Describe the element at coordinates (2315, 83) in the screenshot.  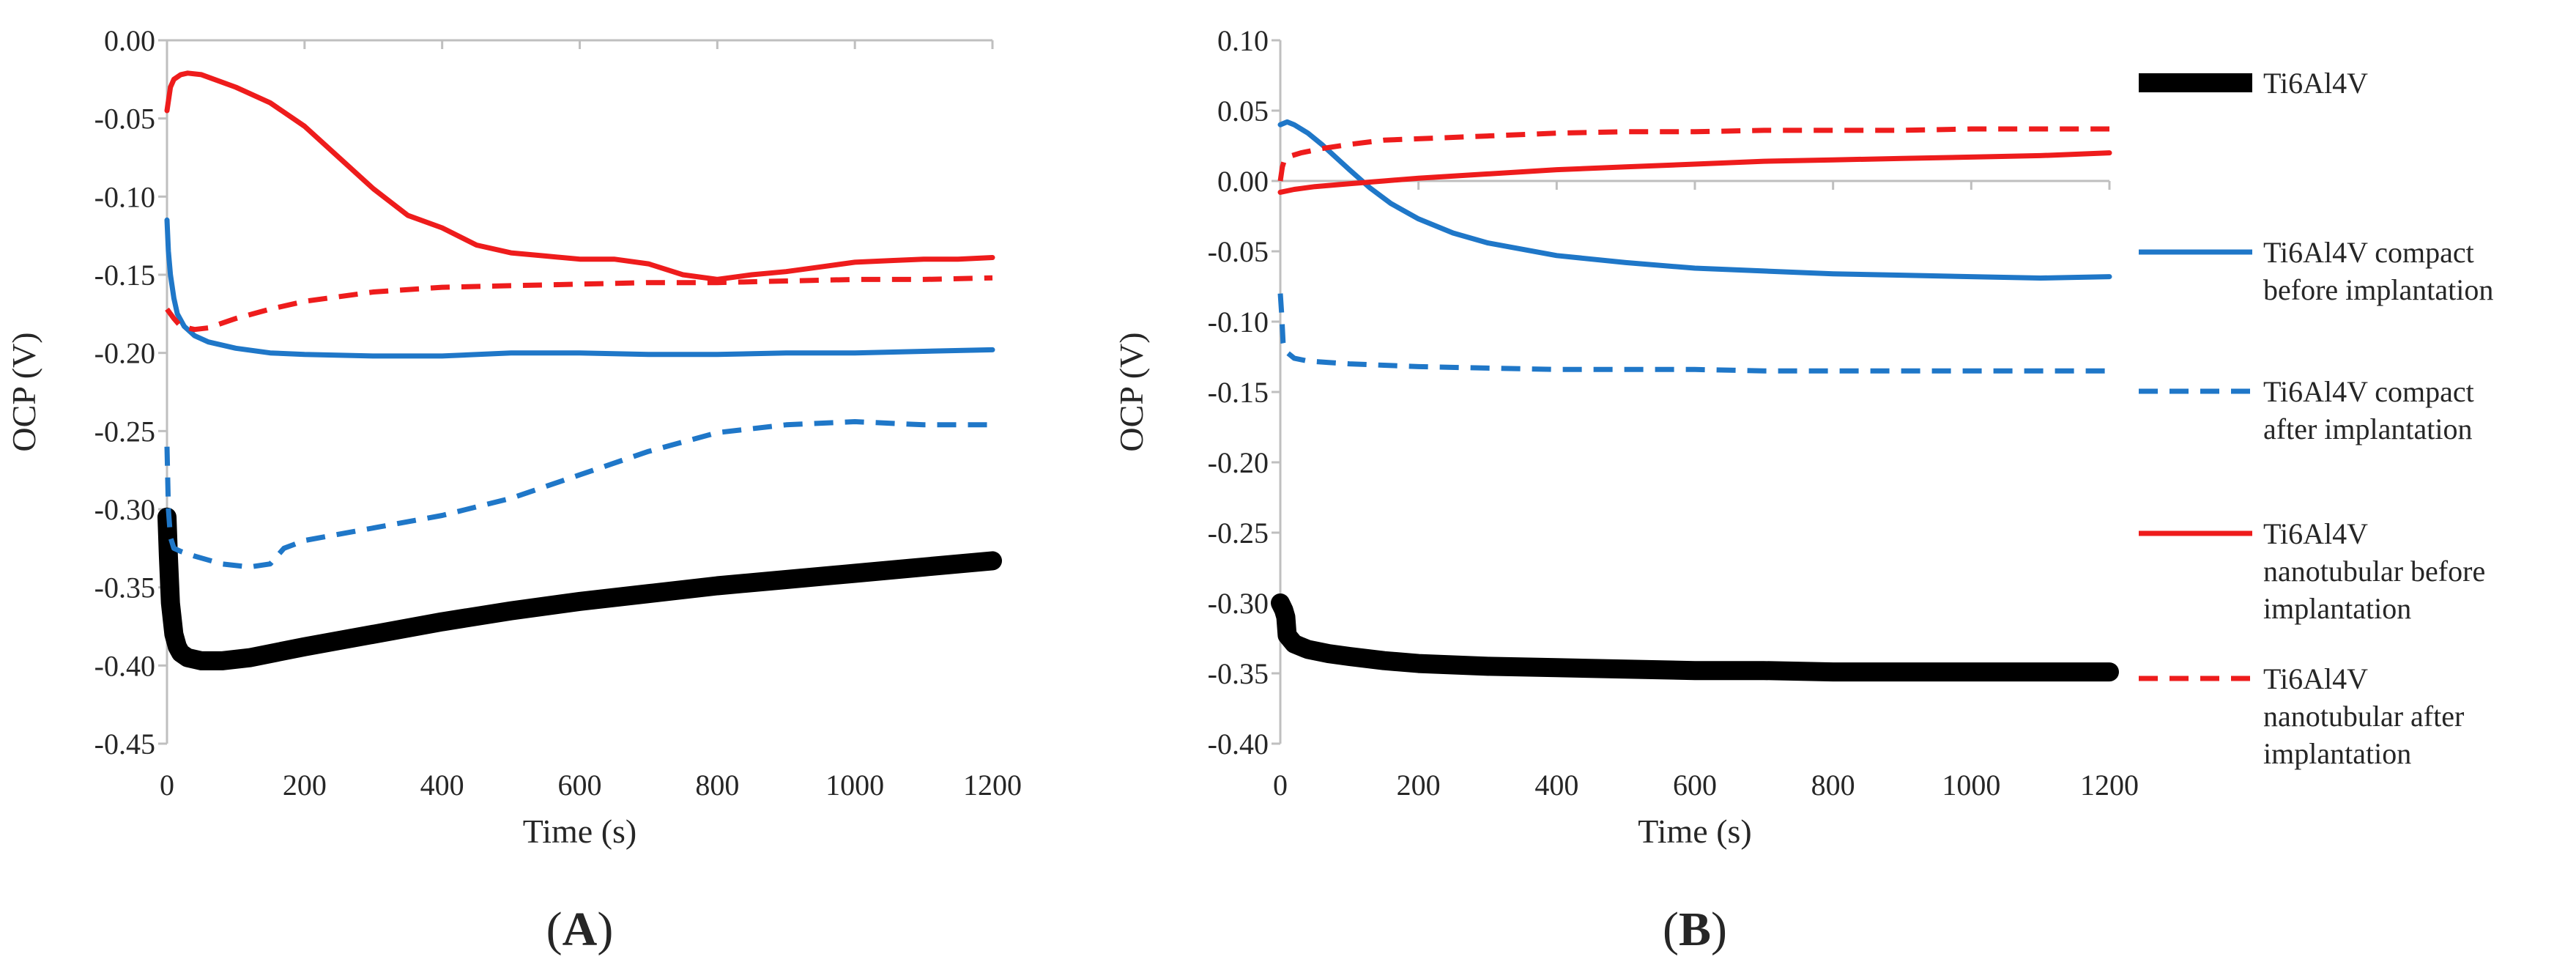
I see `legend-label-1: Ti6Al4V` at that location.